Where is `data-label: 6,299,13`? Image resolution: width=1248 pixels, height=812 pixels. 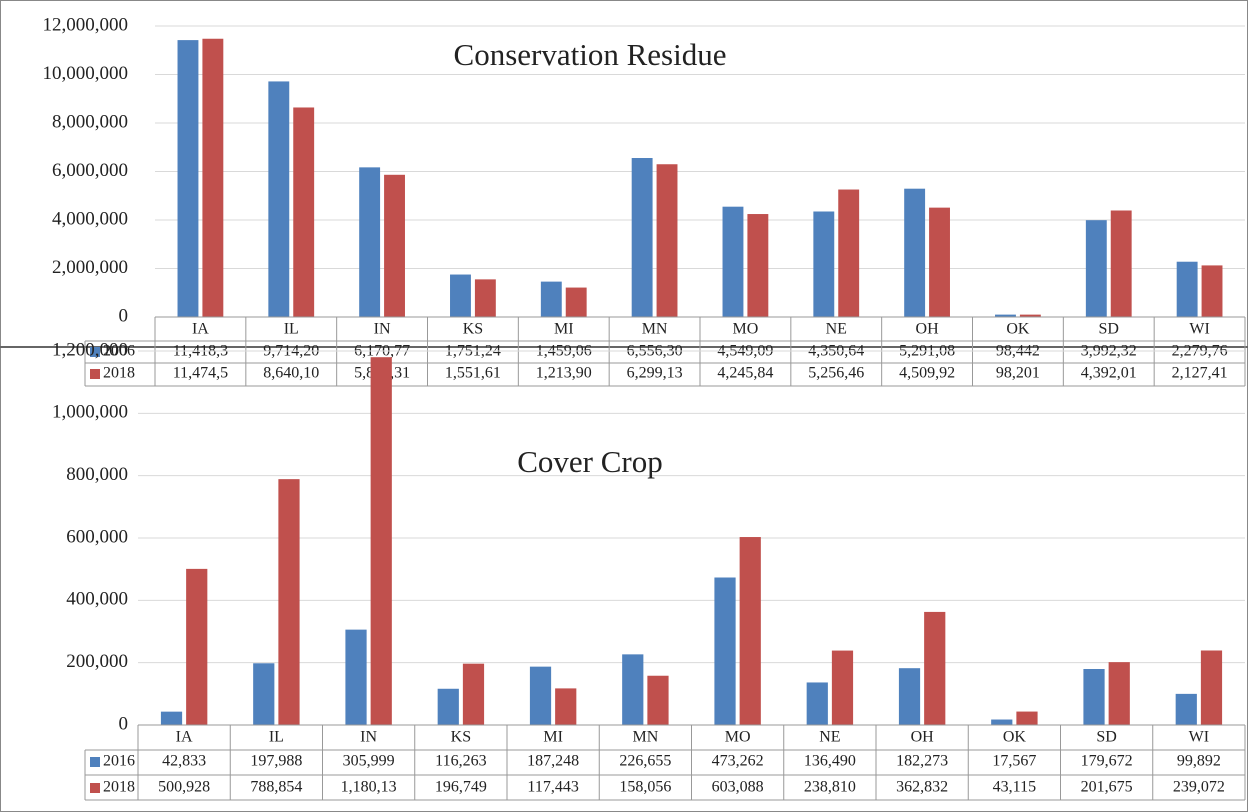
data-label: 6,299,13 is located at coordinates (655, 373).